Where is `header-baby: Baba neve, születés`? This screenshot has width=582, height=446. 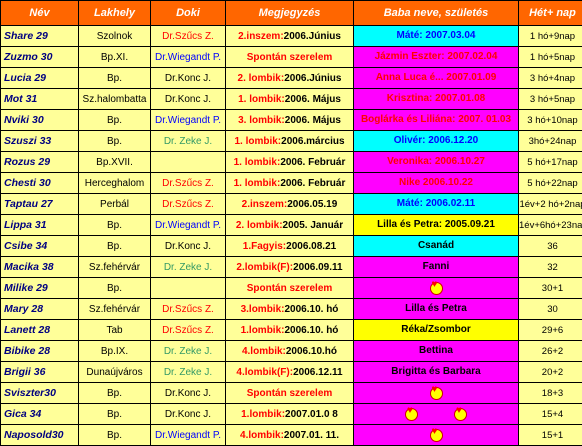
header-baby: Baba neve, születés is located at coordinates (436, 13).